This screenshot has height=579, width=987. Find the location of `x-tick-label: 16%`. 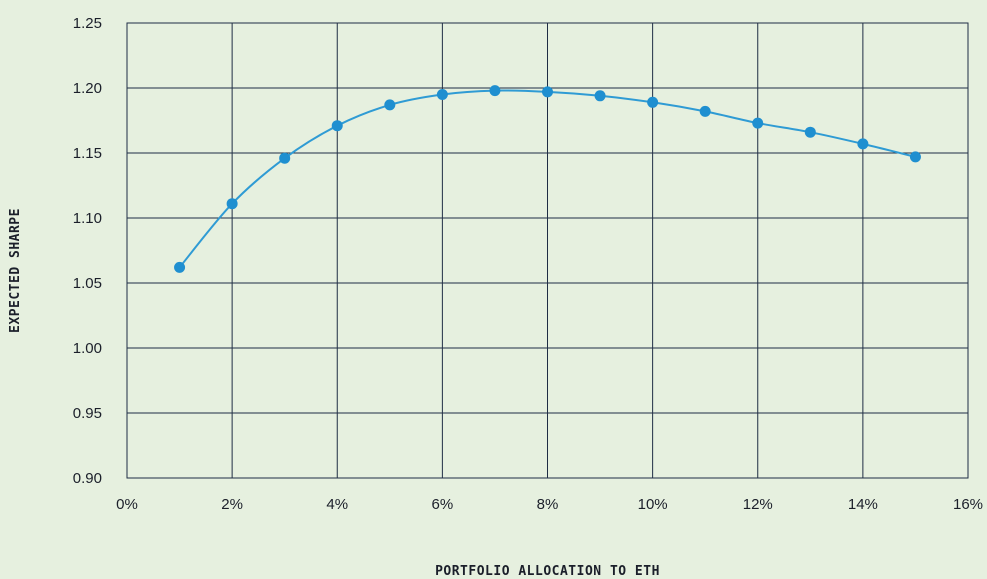

x-tick-label: 16% is located at coordinates (968, 504).